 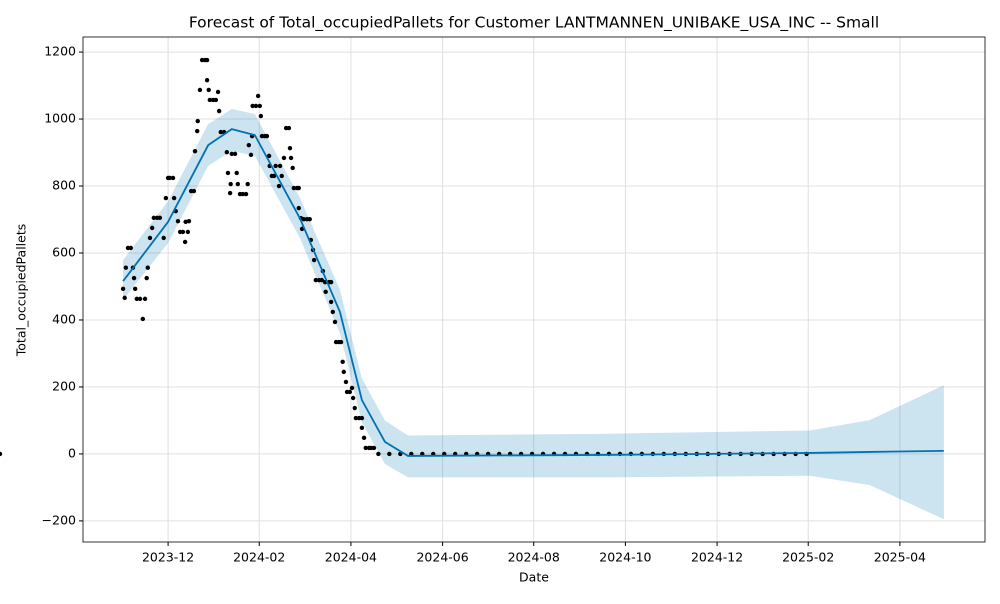 I want to click on y-axis-label: Total_occupiedPallets, so click(x=21, y=290).